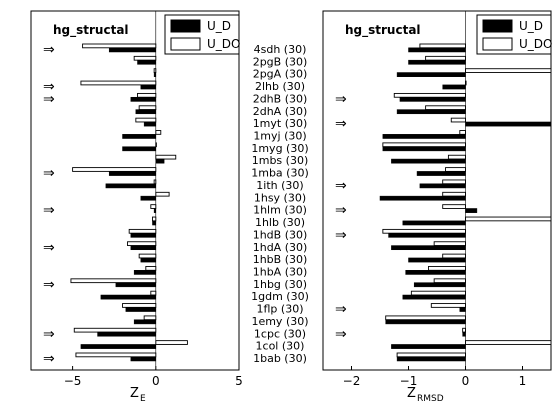  I want to click on x-tick-label: −2, so click(352, 381).